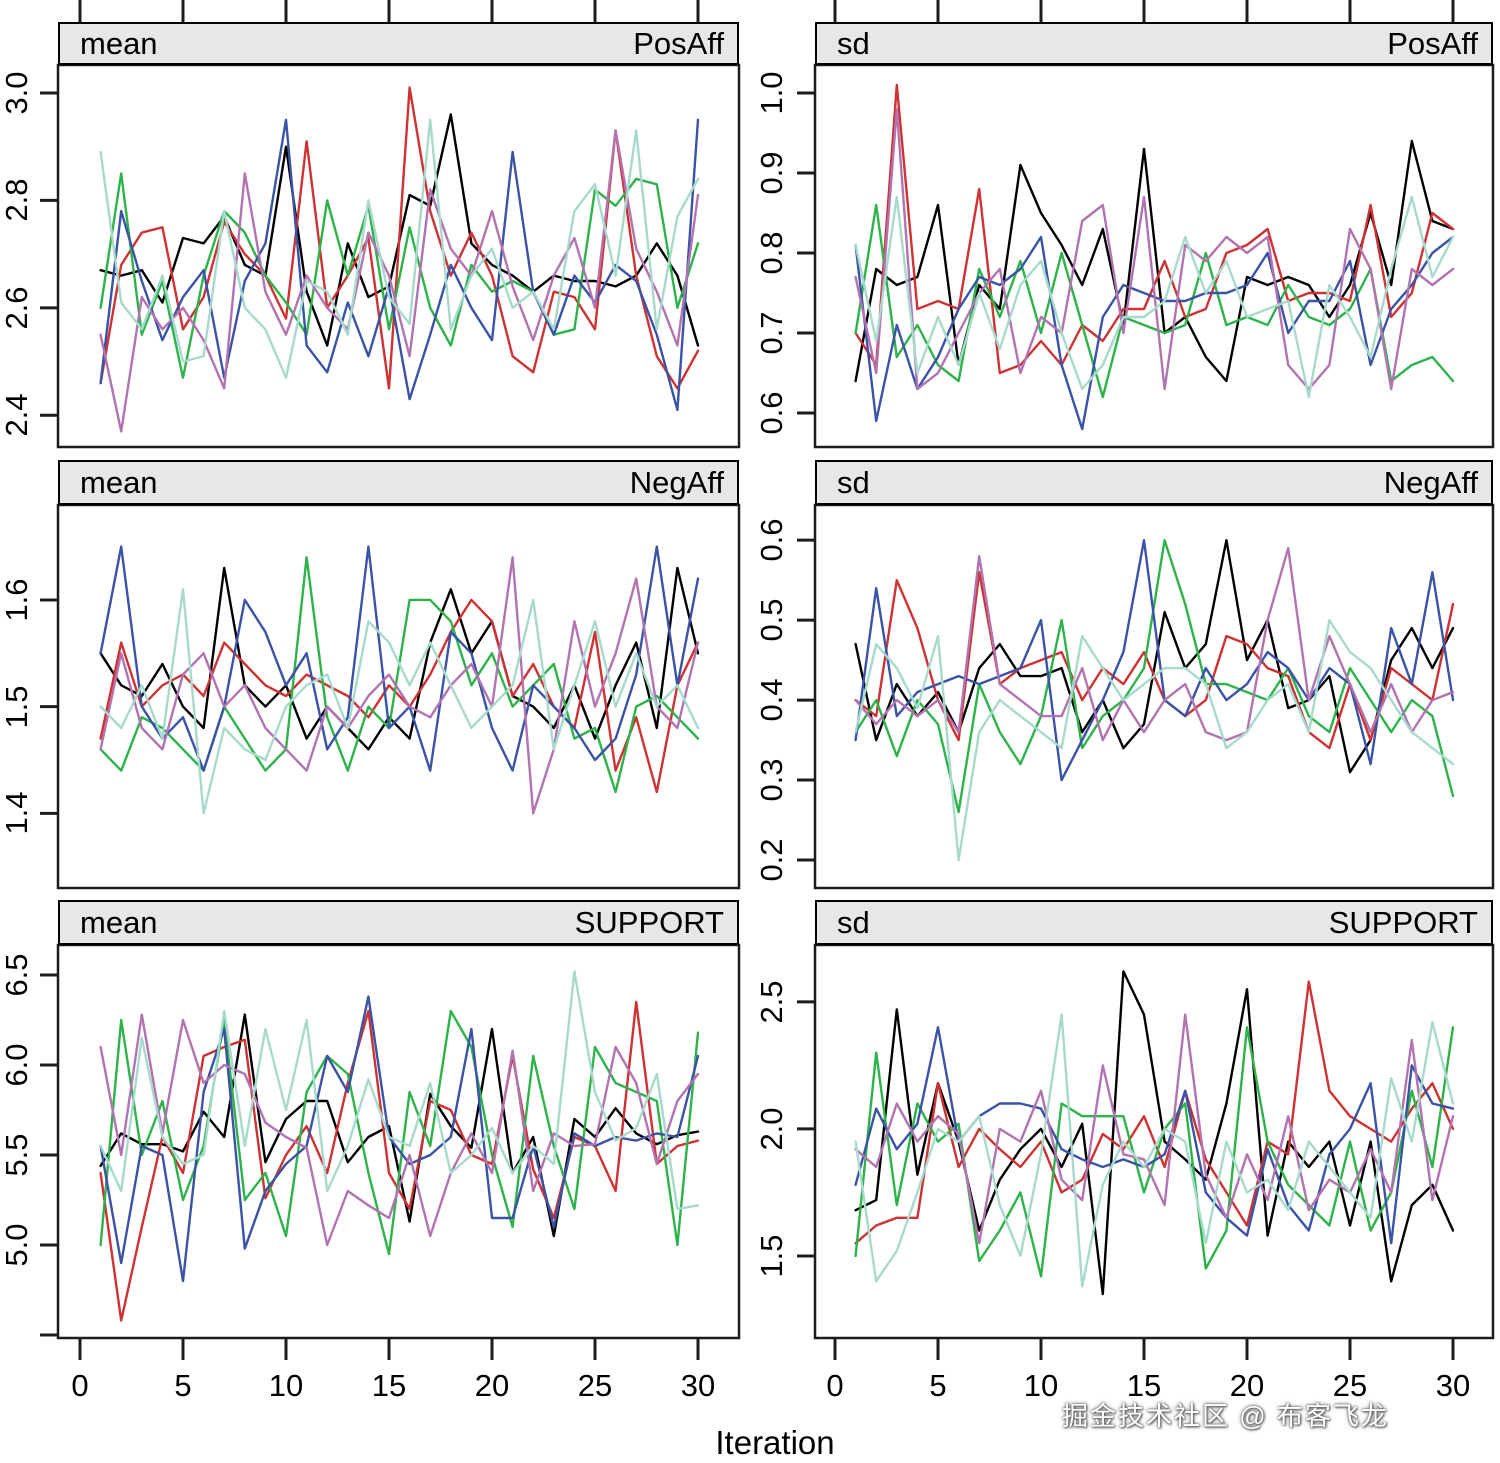 The image size is (1500, 1463). Describe the element at coordinates (1154, 482) in the screenshot. I see `strip-sd-negaff: sd NegAff` at that location.